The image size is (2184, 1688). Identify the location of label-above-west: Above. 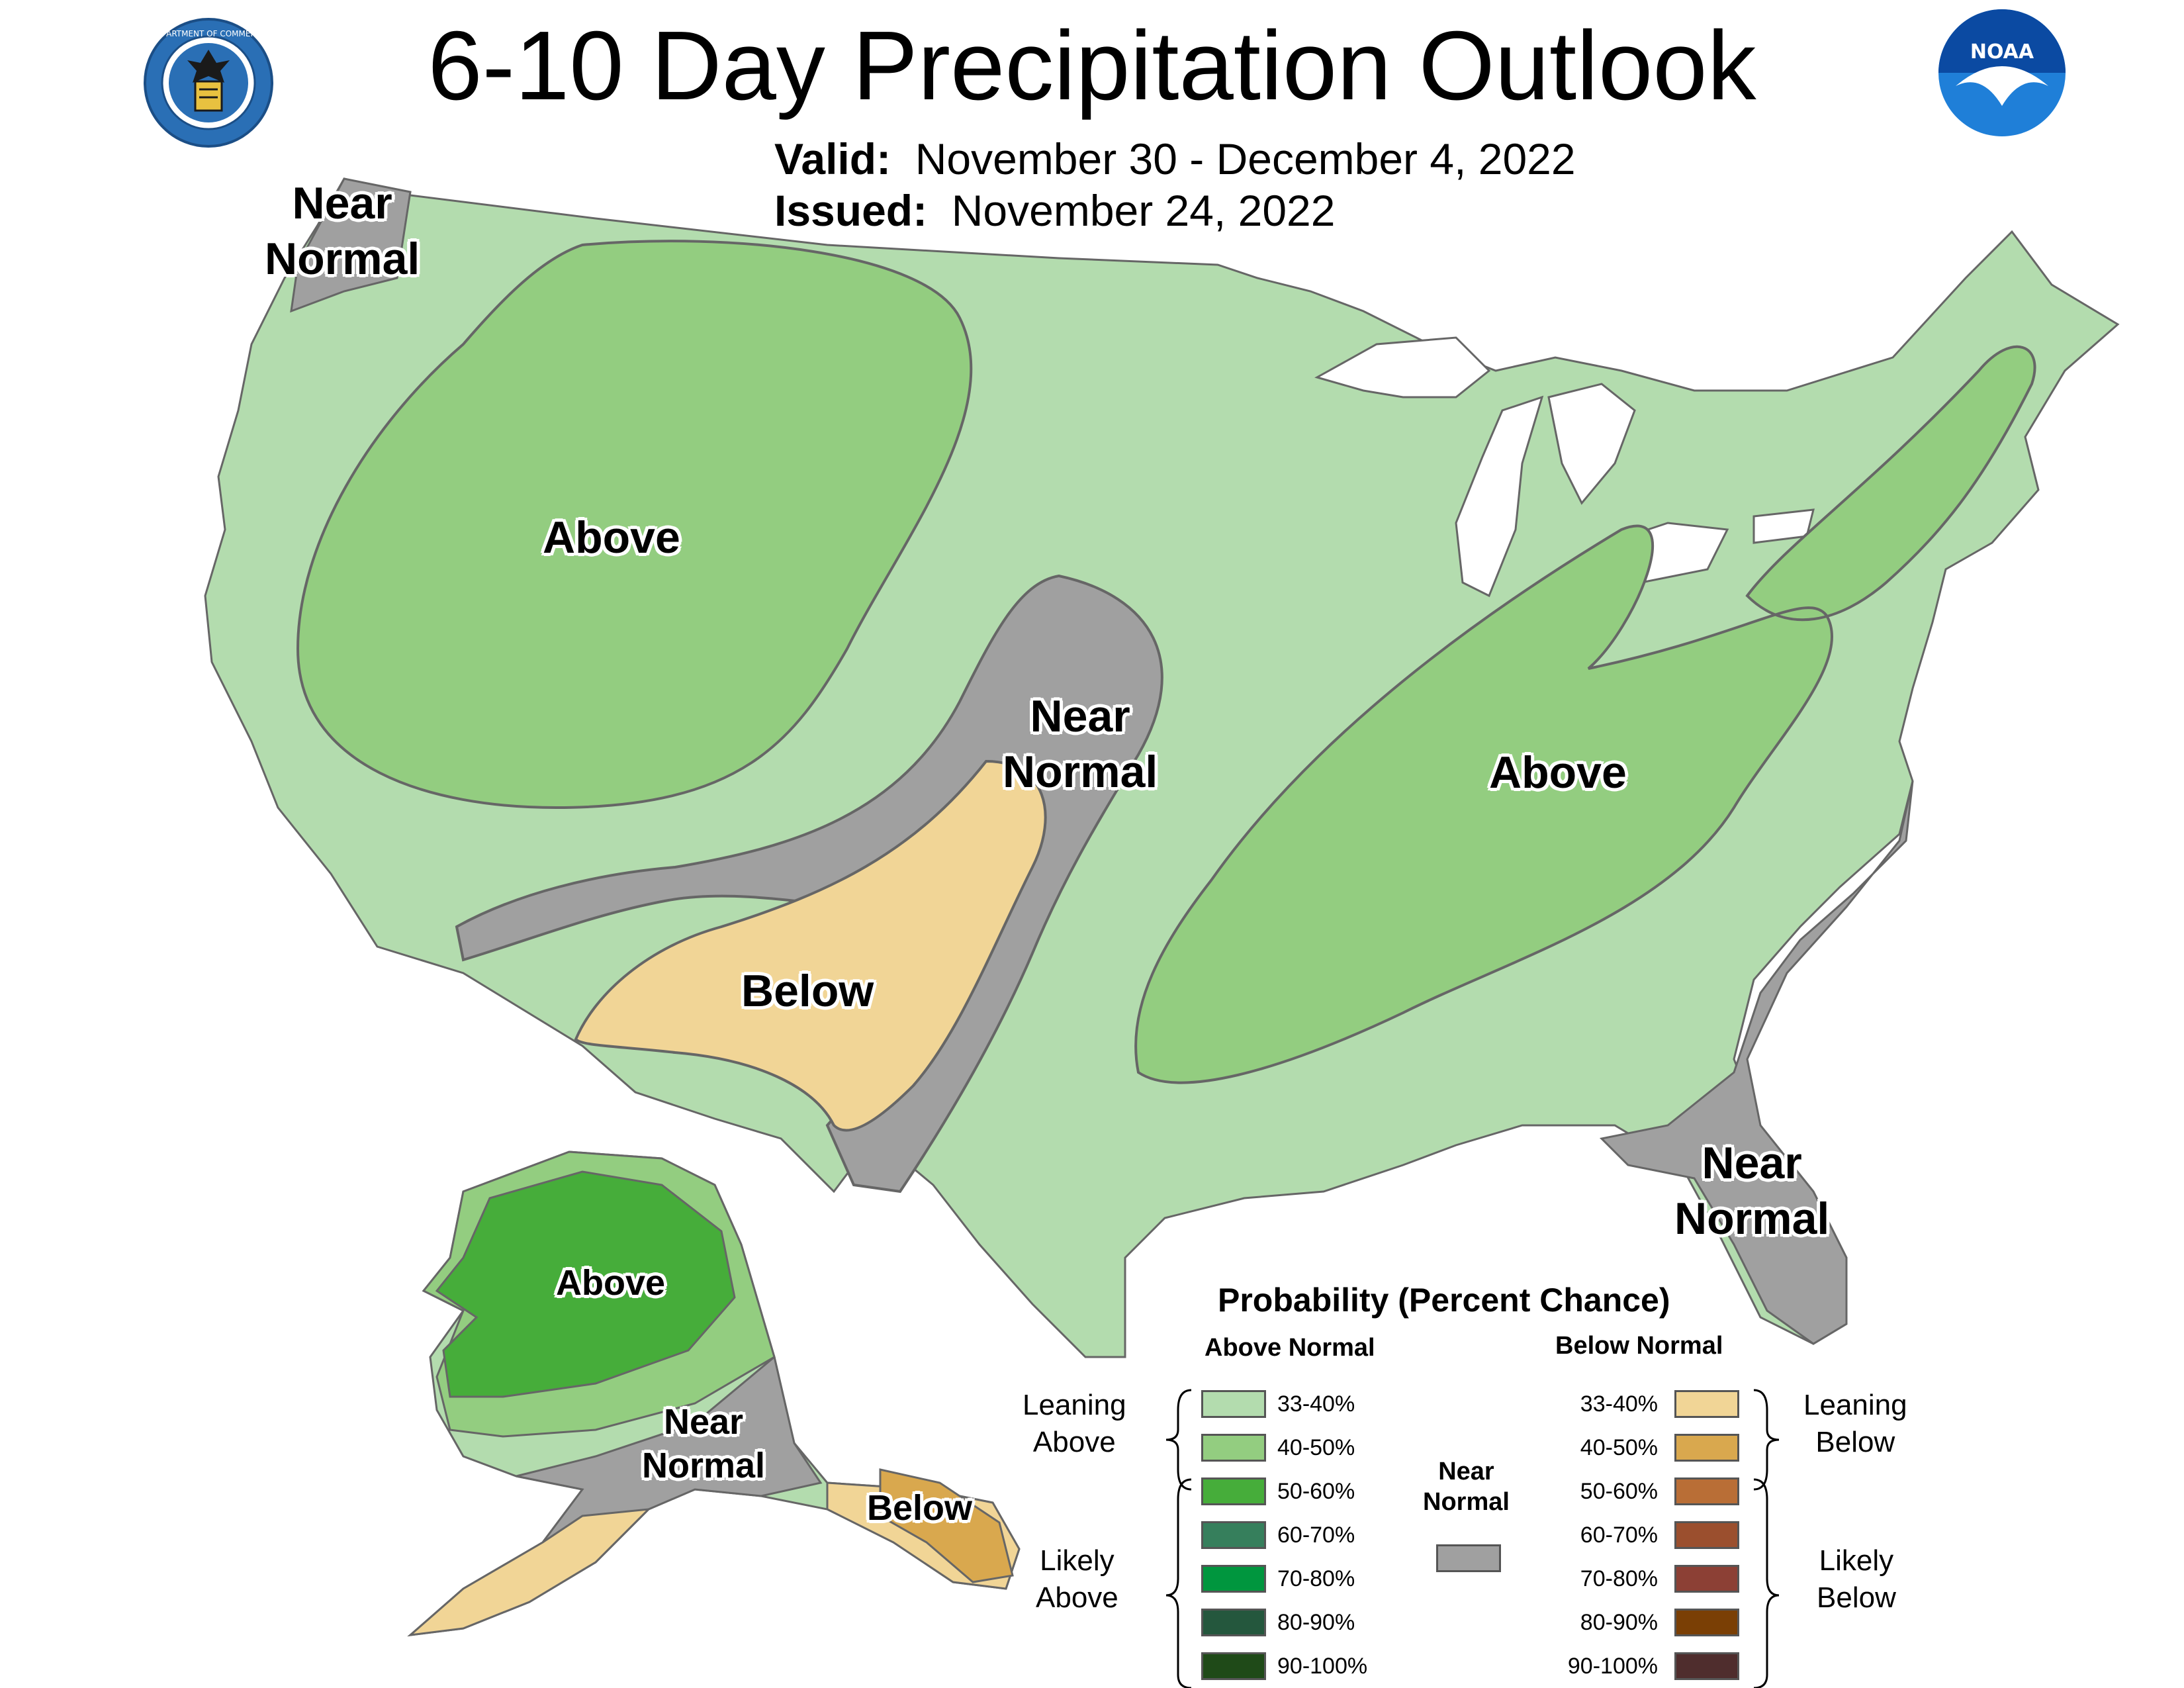
(611, 537).